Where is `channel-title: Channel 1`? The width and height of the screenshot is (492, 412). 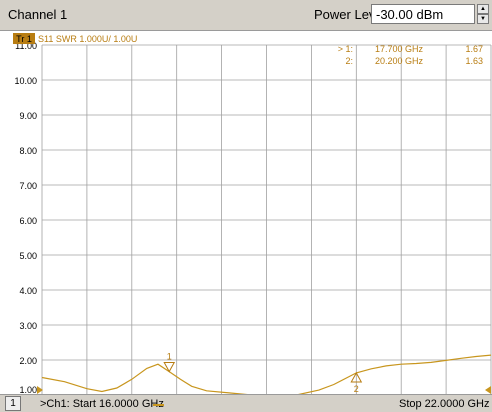 channel-title: Channel 1 is located at coordinates (38, 14).